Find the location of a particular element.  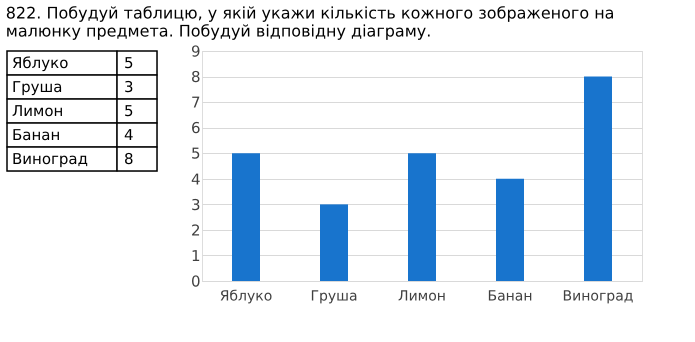

y-tick-label: 4 is located at coordinates (195, 179).